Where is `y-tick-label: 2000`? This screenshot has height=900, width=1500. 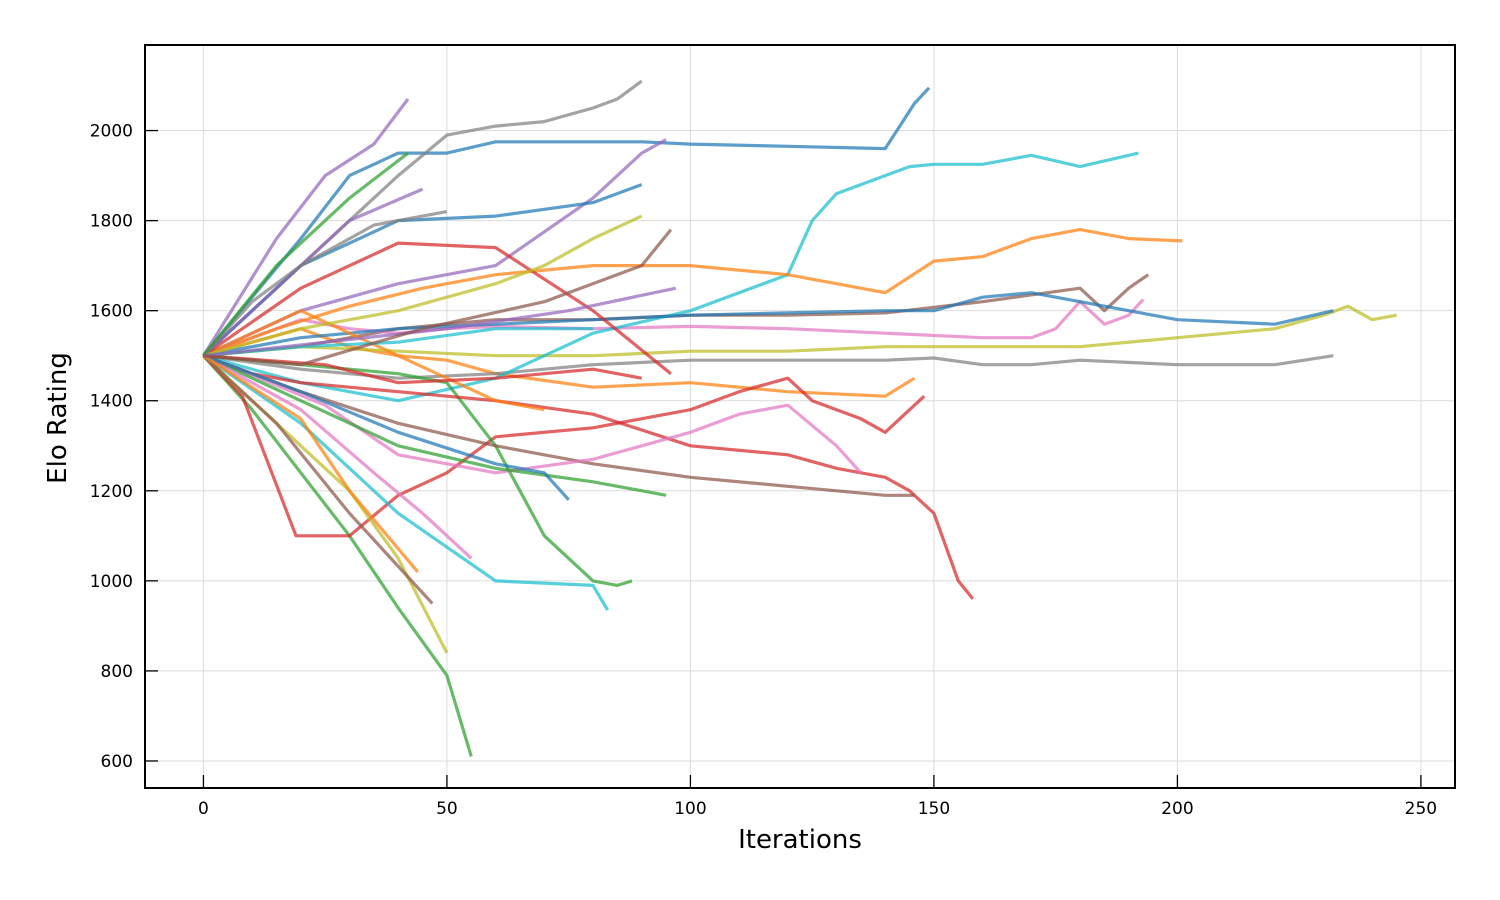 y-tick-label: 2000 is located at coordinates (111, 132).